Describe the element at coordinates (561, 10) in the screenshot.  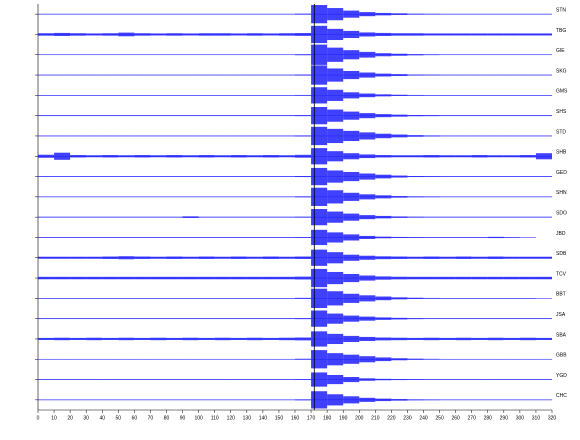
I see `station-label: STN` at that location.